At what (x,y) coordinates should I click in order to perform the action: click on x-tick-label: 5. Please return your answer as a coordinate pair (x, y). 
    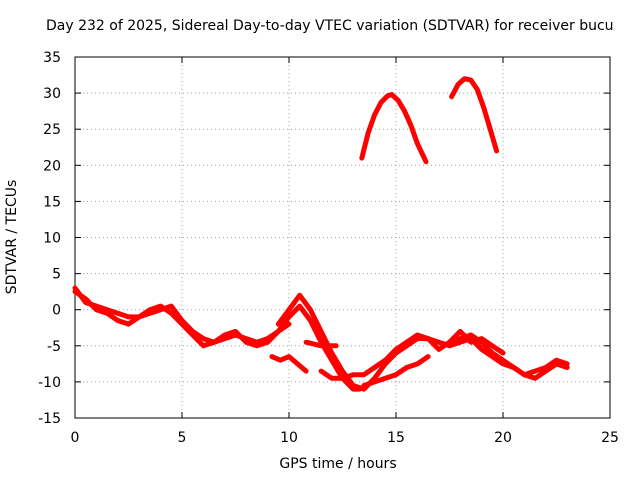
    Looking at the image, I should click on (182, 438).